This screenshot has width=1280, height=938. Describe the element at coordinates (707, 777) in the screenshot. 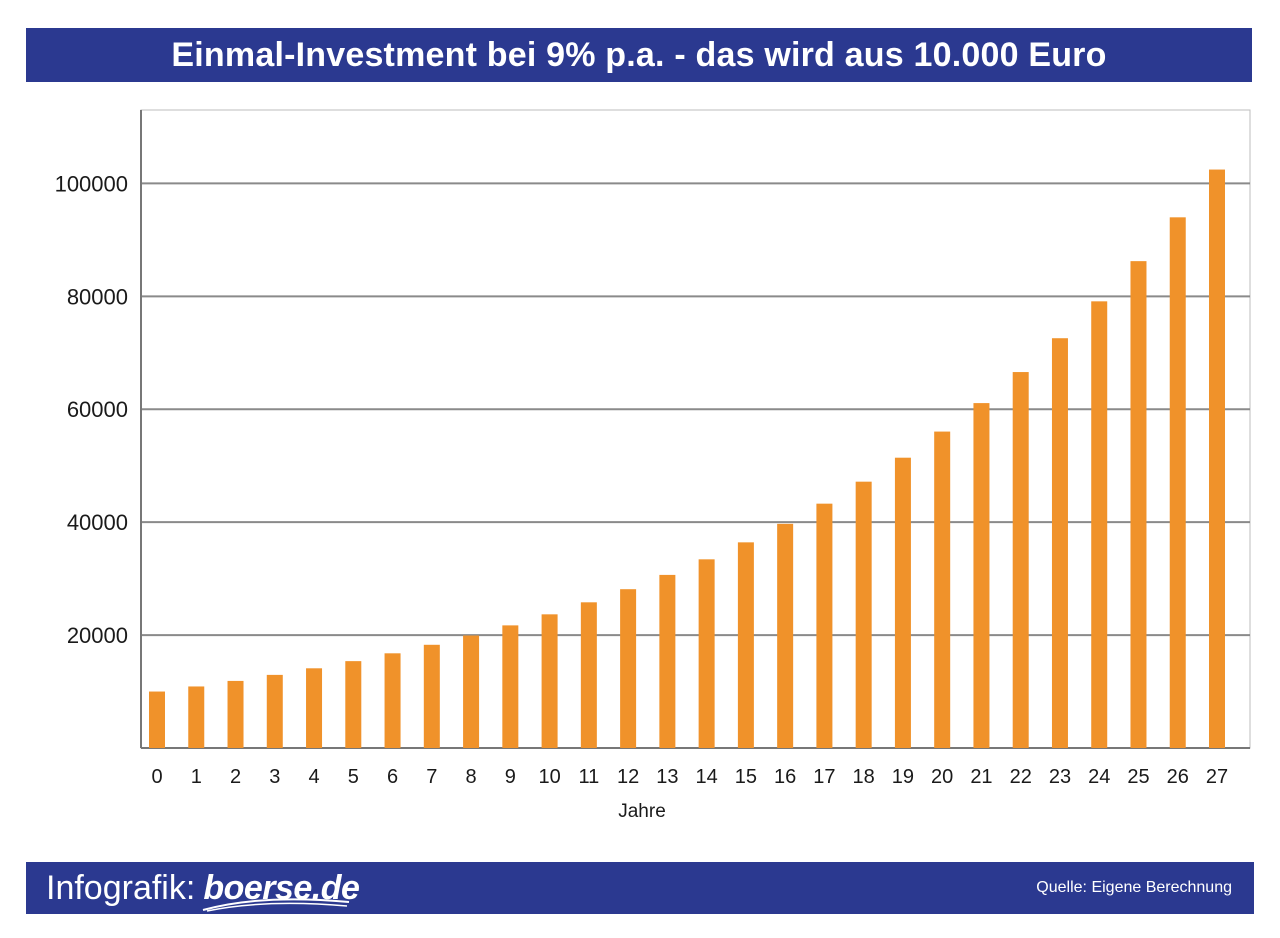

I see `x-tick-label: 14` at that location.